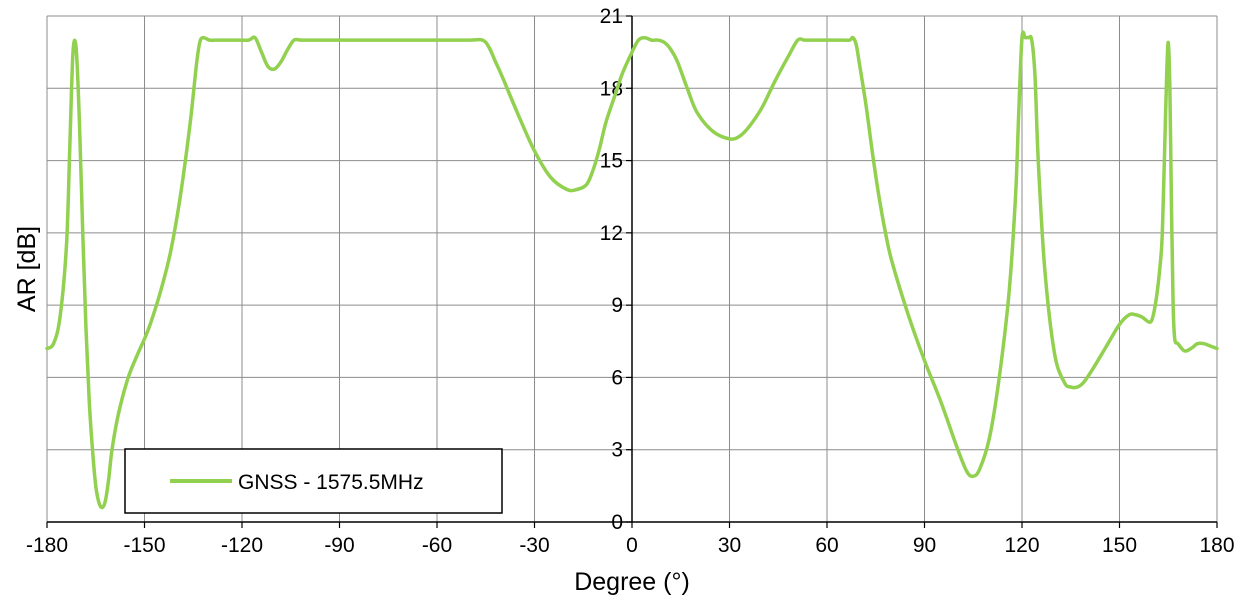  Describe the element at coordinates (611, 88) in the screenshot. I see `y-tick-label: 18` at that location.